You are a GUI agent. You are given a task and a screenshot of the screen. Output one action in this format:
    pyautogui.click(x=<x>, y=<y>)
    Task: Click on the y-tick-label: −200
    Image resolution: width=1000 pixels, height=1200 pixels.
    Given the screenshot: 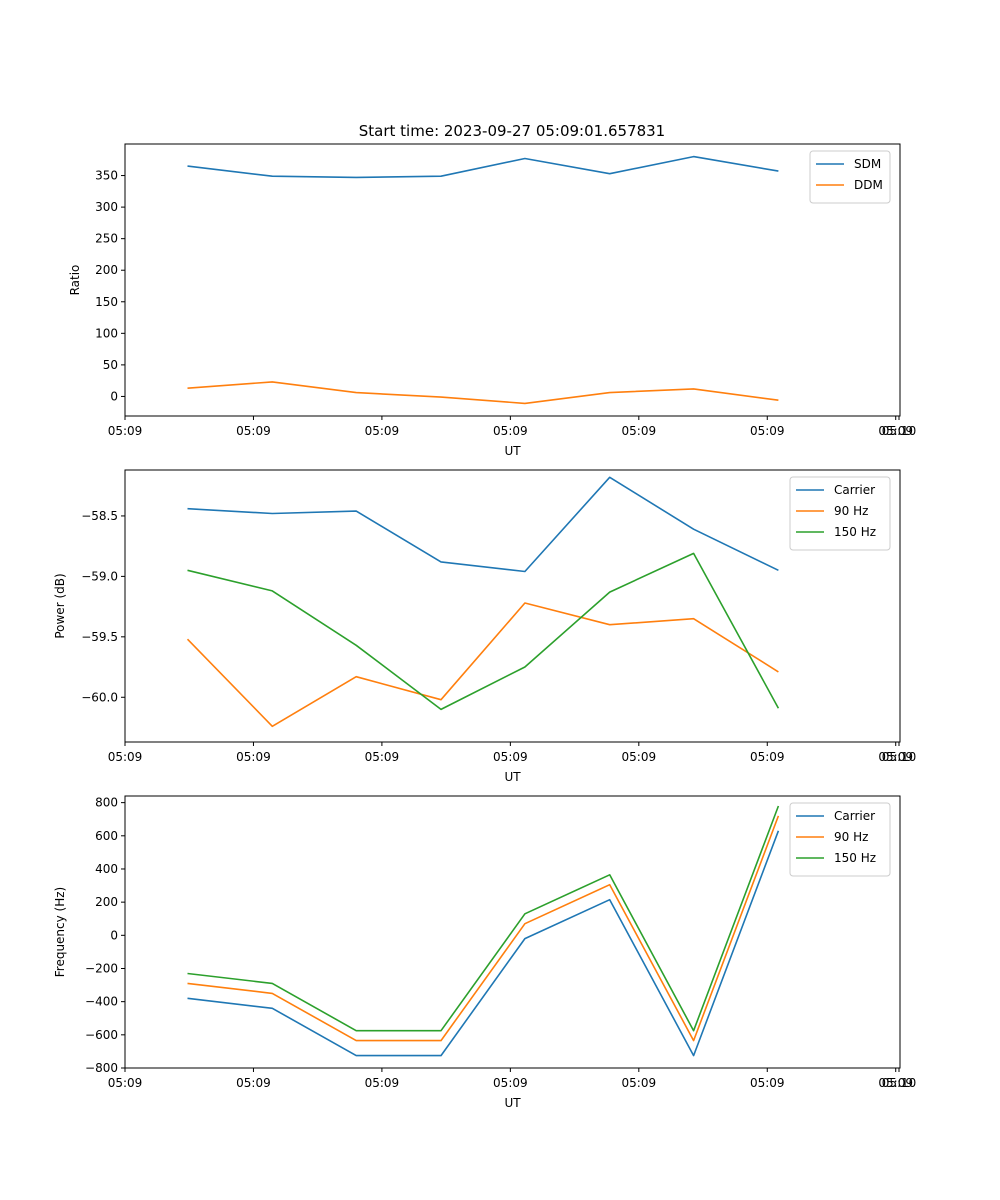 What is the action you would take?
    pyautogui.click(x=101, y=968)
    